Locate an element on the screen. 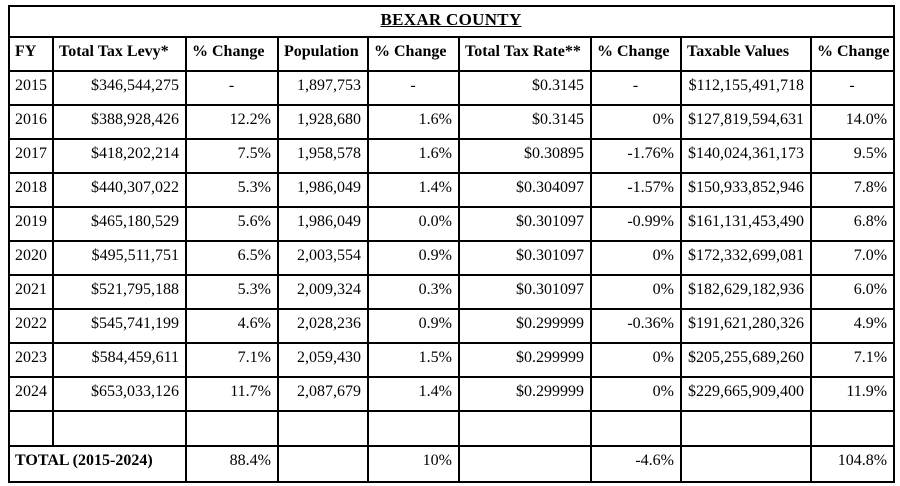 This screenshot has width=900, height=486. value-cell: 11.7% is located at coordinates (232, 394).